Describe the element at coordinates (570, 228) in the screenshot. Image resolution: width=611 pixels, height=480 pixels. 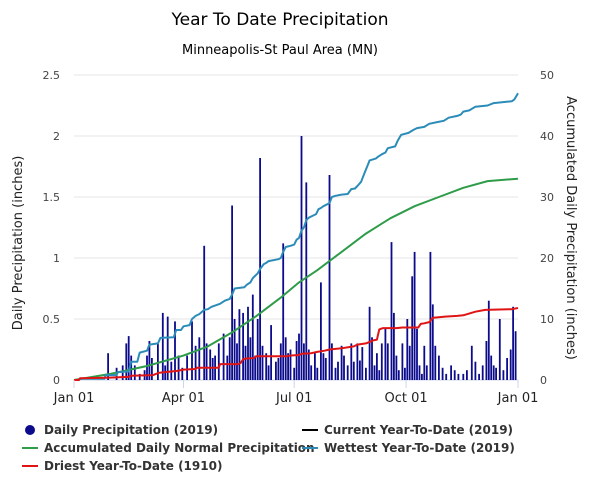
I see `y-axis-right-label: Accumulated Daily Precipitation (inches)` at that location.